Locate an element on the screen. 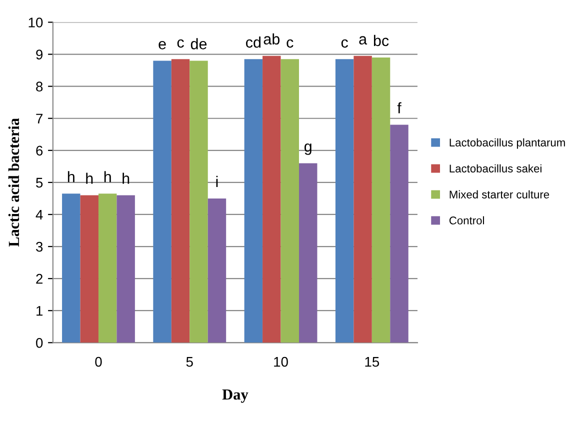 The width and height of the screenshot is (588, 445). legend-label: Lactobacillus sakei is located at coordinates (496, 168).